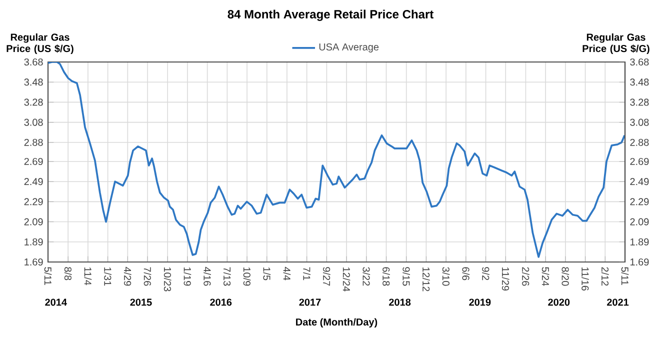 This screenshot has width=661, height=345. Describe the element at coordinates (33, 182) in the screenshot. I see `y-tick-label: 2.49` at that location.